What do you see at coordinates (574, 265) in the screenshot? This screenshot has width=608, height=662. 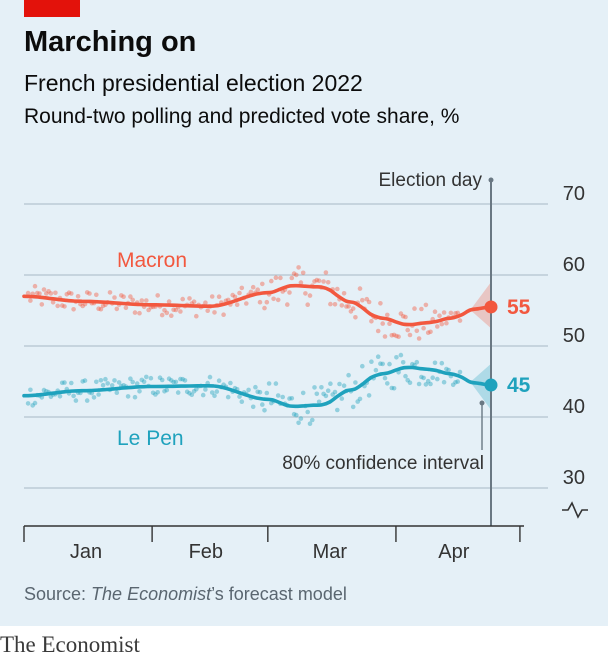 I see `y-tick-label-60: 60` at bounding box center [574, 265].